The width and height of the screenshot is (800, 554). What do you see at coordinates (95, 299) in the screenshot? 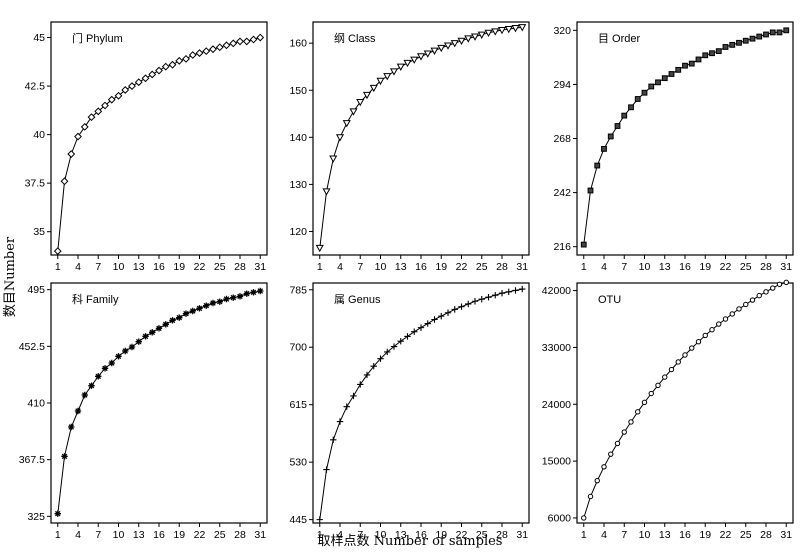
I see `panel-title: 科 Family` at bounding box center [95, 299].